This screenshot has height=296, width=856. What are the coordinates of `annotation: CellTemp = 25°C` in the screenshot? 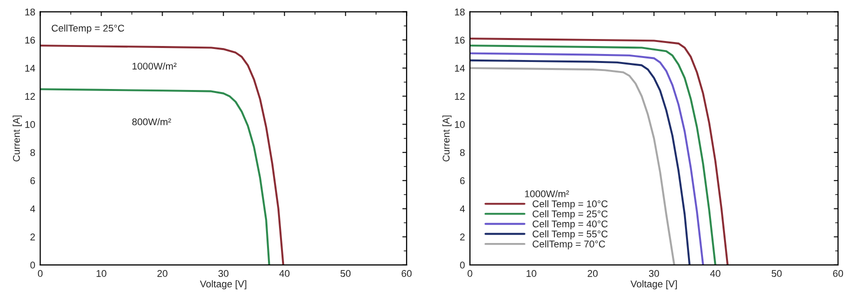 It's located at (88, 29).